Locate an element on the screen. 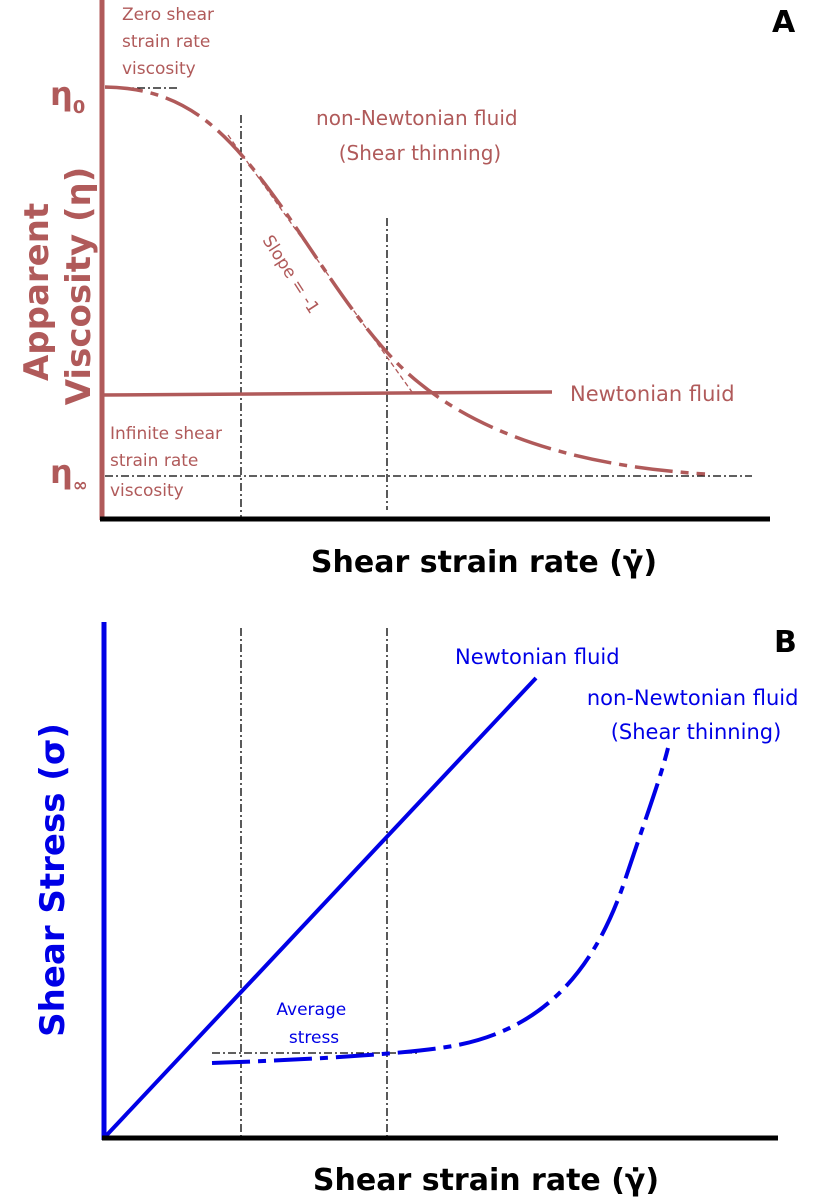  average-stress-label: Average stress is located at coordinates (313, 1024).